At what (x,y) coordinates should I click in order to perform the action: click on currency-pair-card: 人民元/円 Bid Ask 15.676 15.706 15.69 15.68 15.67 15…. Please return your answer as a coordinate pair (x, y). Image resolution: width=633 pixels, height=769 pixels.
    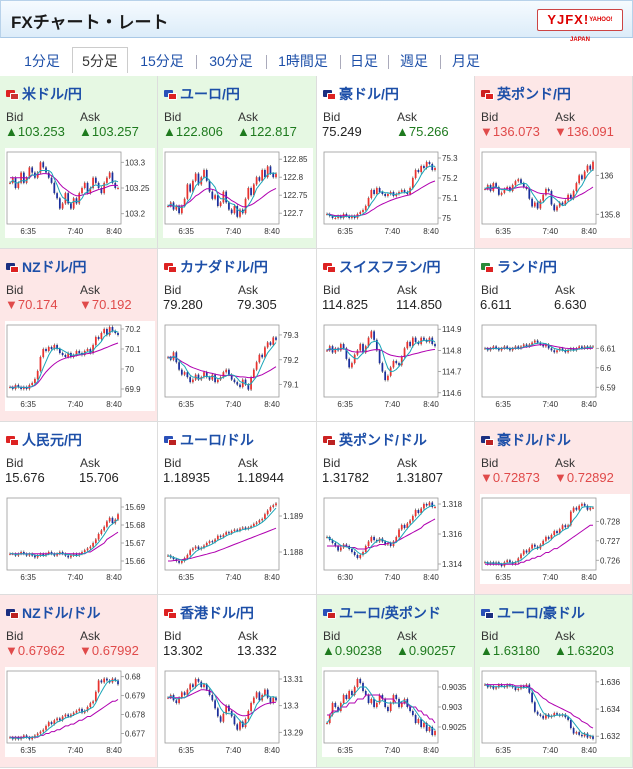
    Looking at the image, I should click on (79, 508).